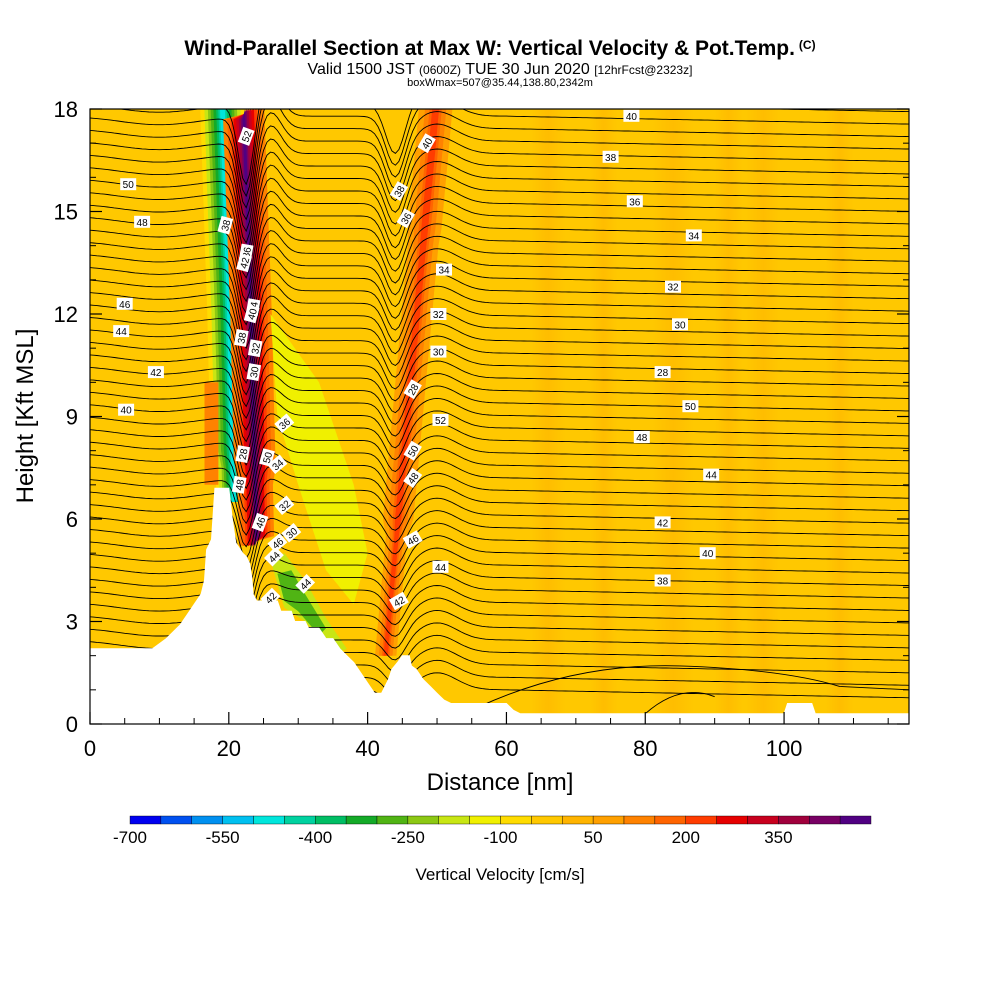  Describe the element at coordinates (527, 69) in the screenshot. I see `valid-date: TUE 30 Jun 2020` at that location.